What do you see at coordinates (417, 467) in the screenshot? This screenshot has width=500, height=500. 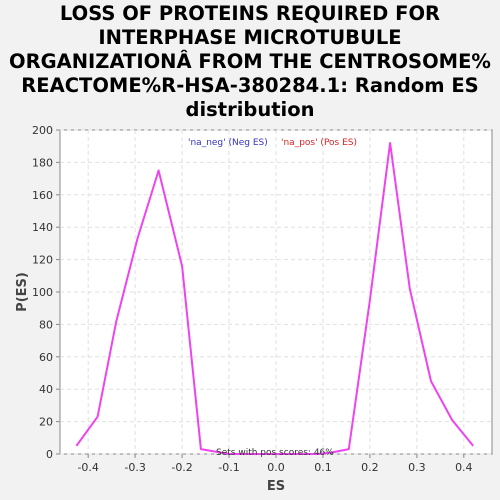 I see `x-tick-label: 0.3` at bounding box center [417, 467].